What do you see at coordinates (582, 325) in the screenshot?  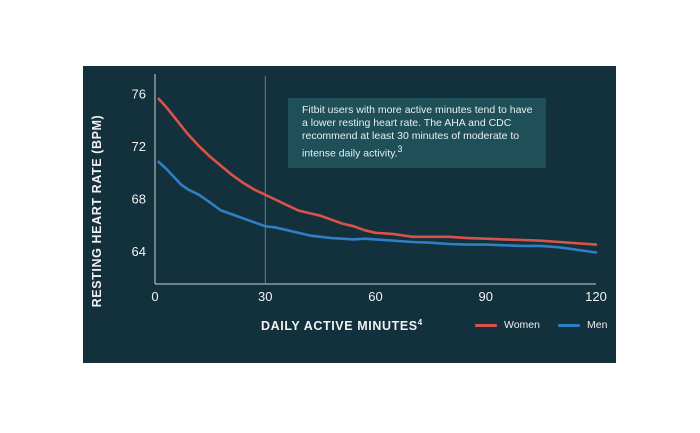 I see `legend-item-men: Men` at bounding box center [582, 325].